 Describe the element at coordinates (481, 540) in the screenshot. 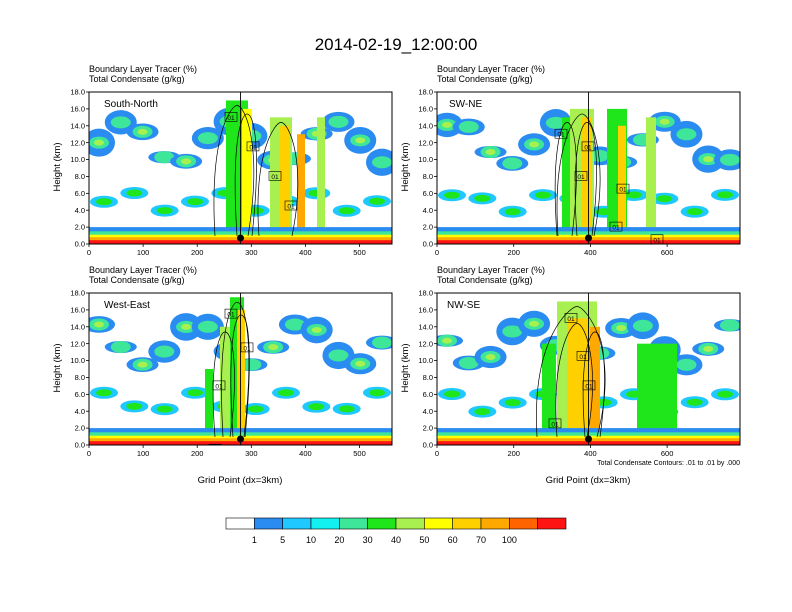

I see `colorbar-label: 70` at that location.